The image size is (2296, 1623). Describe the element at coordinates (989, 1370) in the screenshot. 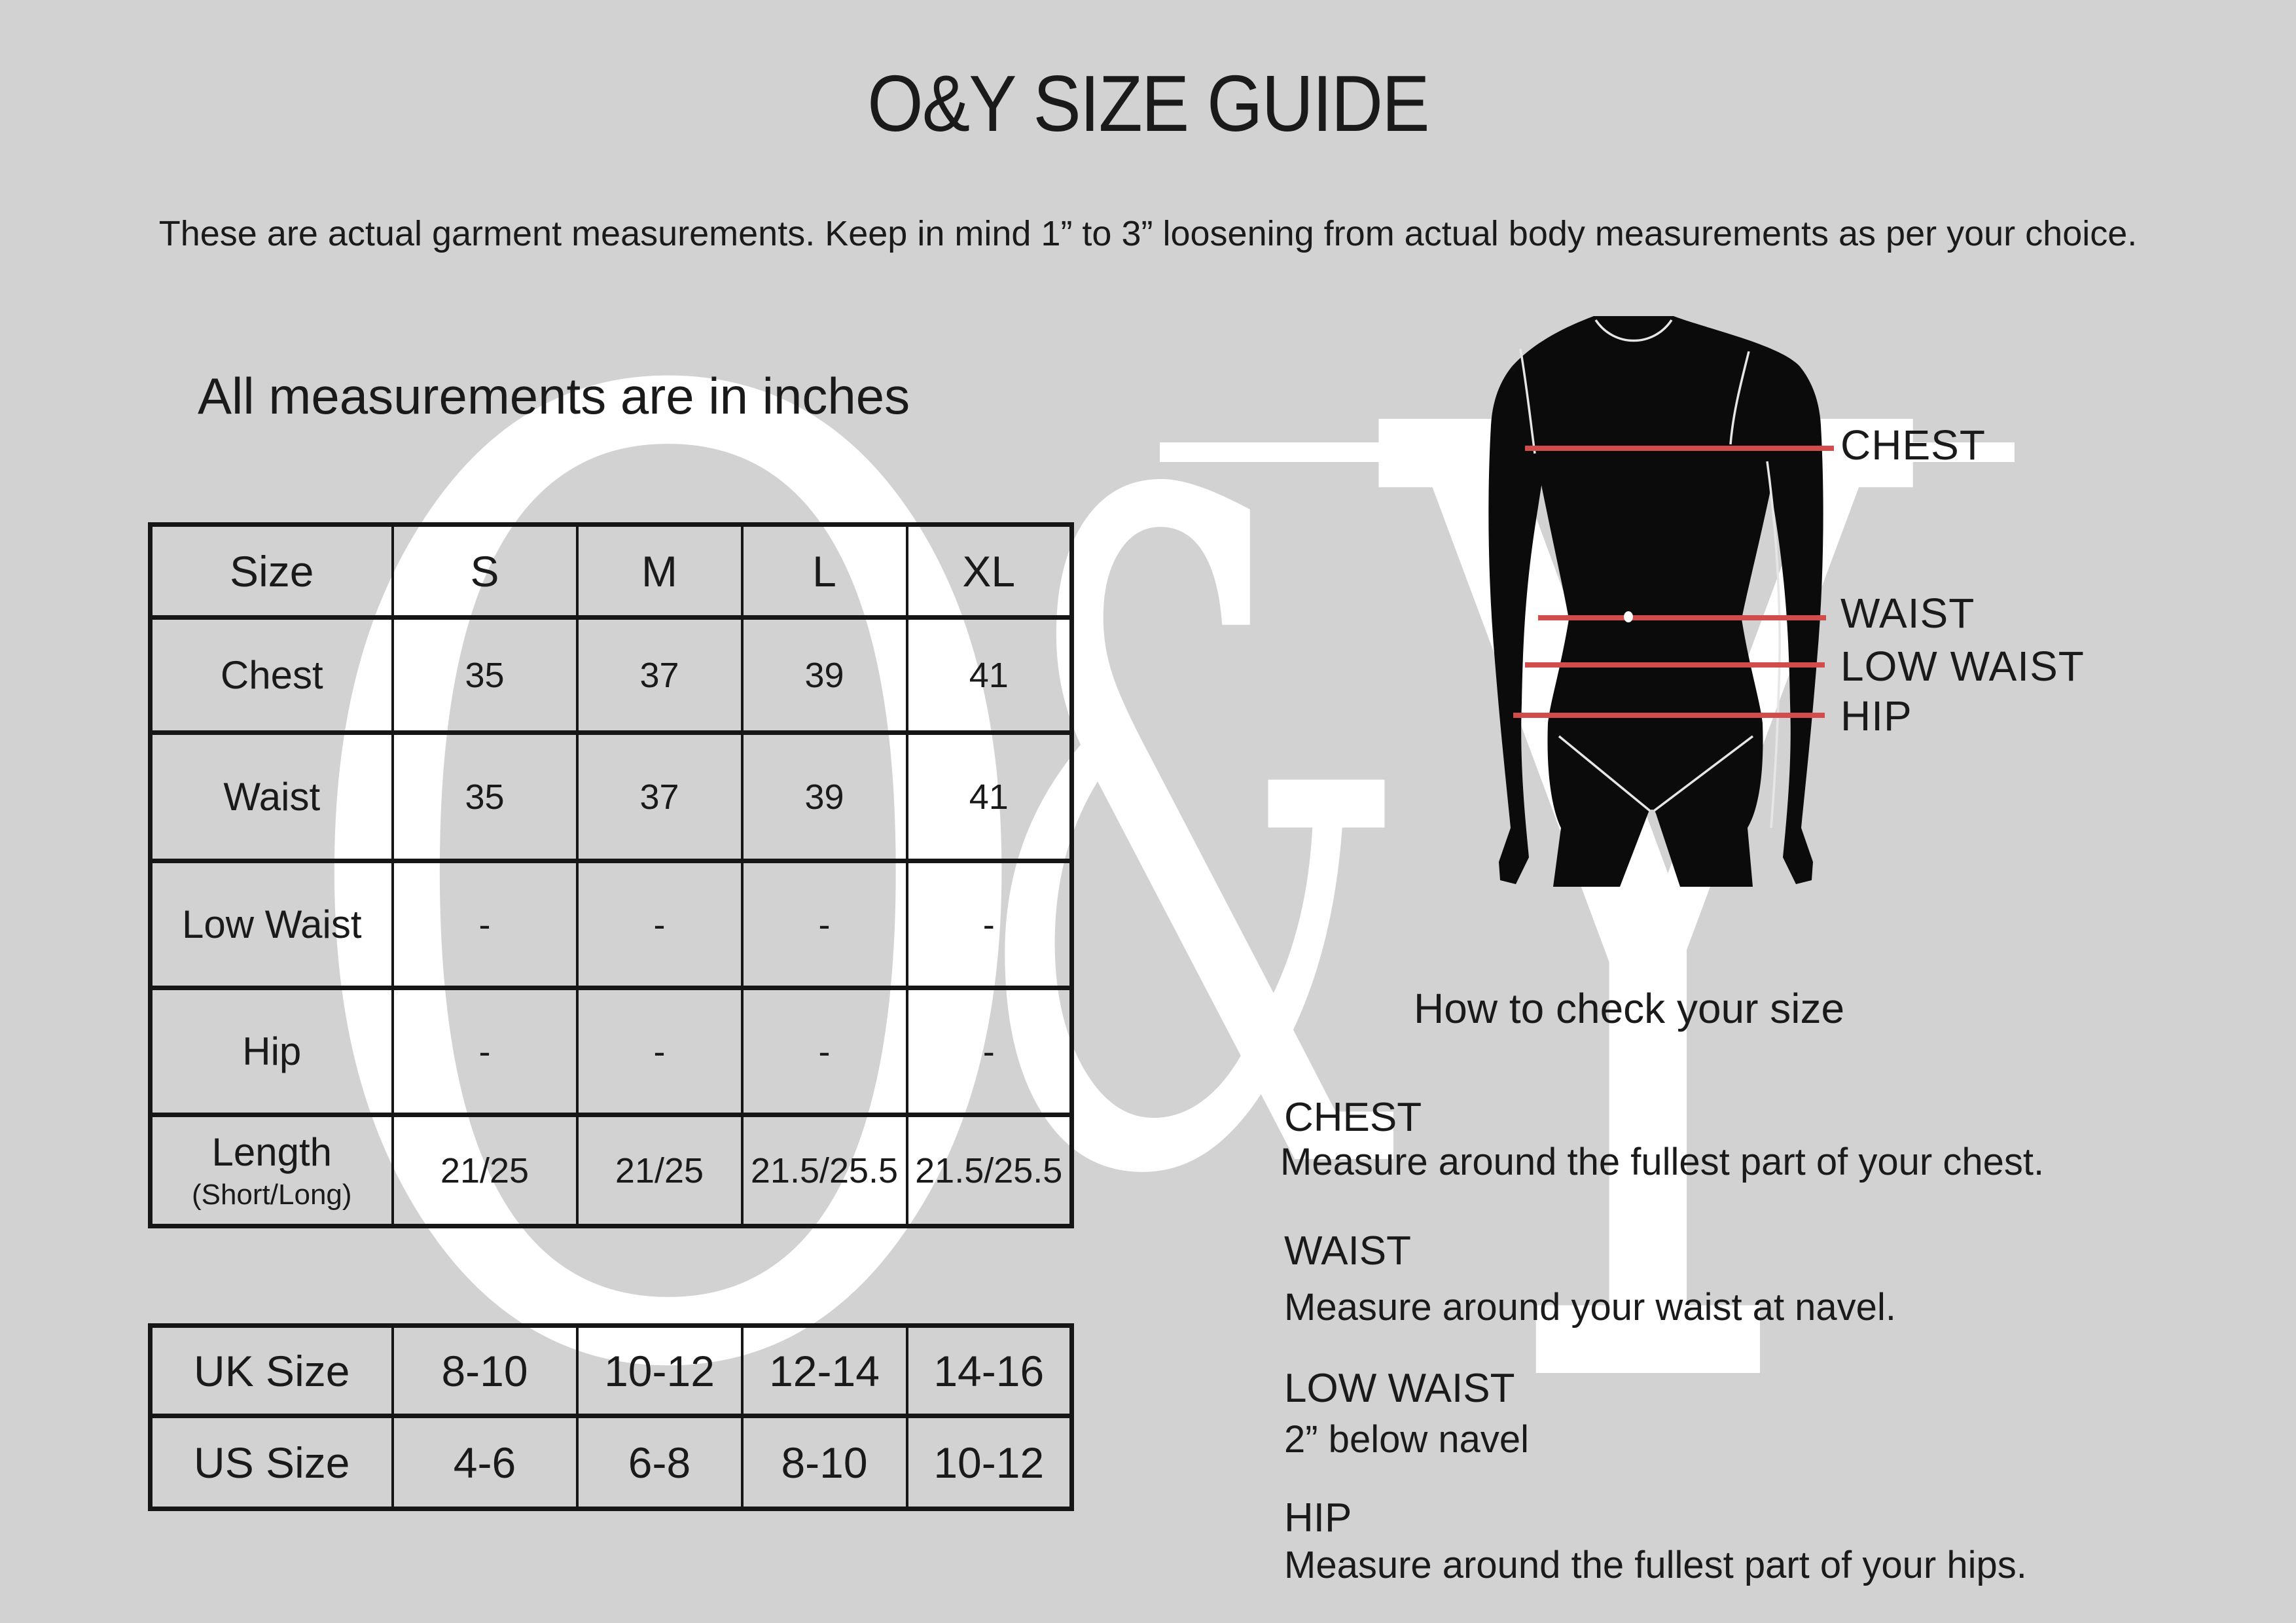

I see `table-cell: 14-16` at that location.